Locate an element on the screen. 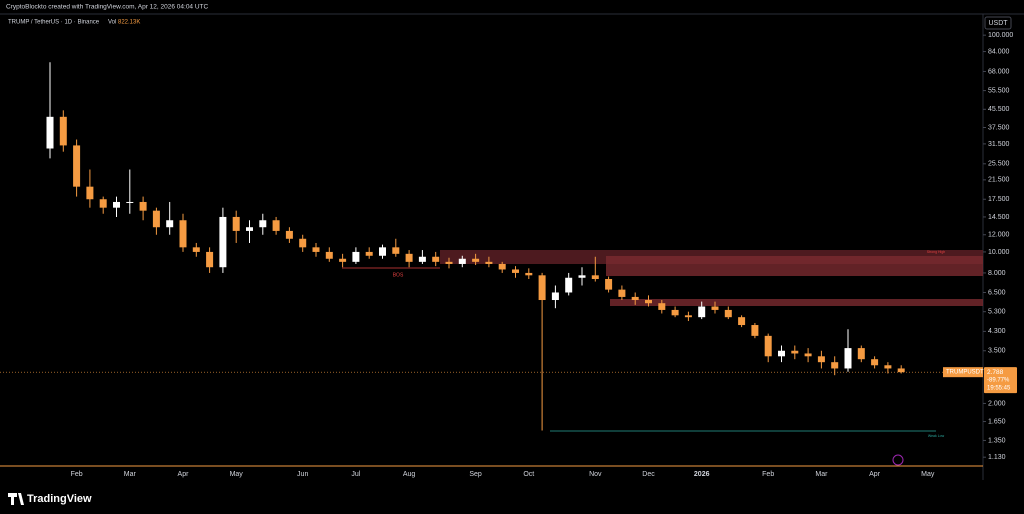 The image size is (1024, 514). y-tick-label: 1.350 is located at coordinates (997, 440).